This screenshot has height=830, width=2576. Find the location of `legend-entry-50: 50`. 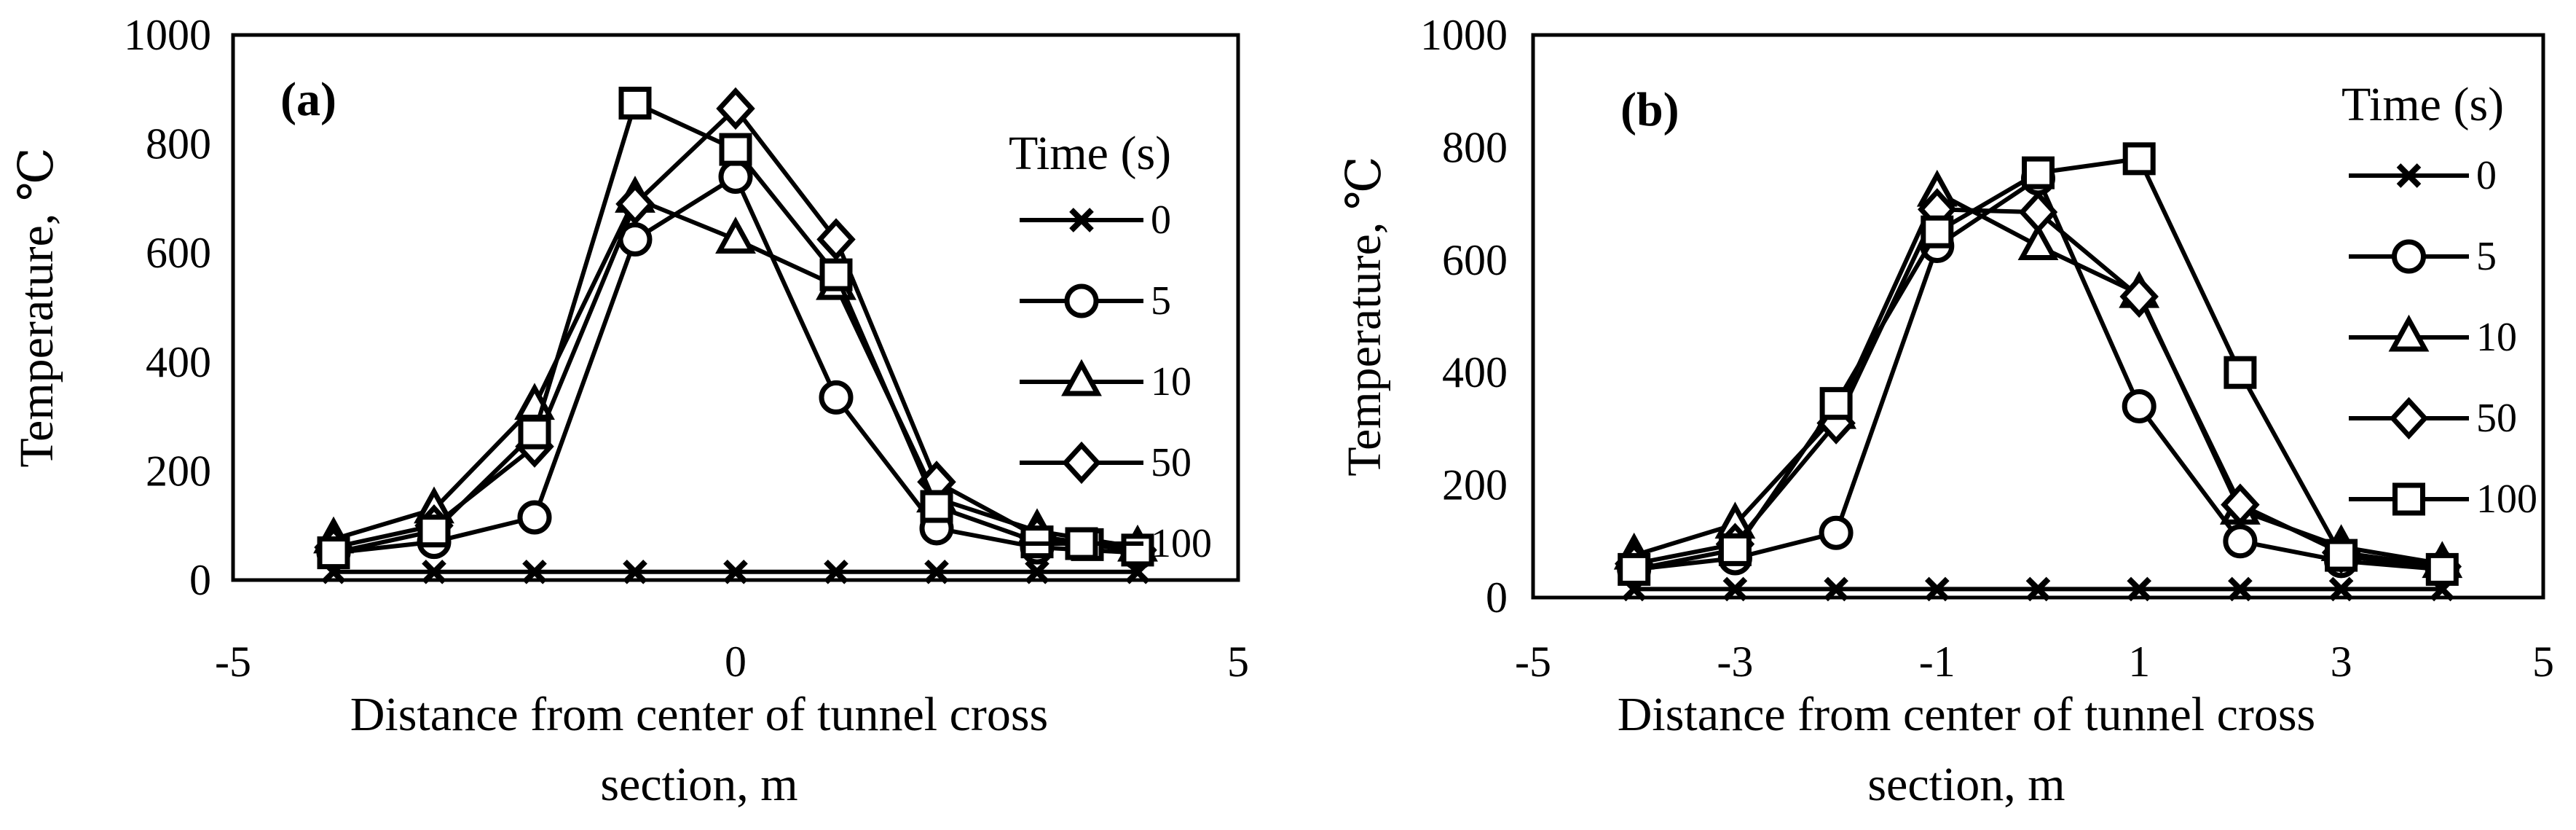

legend-entry-50: 50 is located at coordinates (1106, 462).